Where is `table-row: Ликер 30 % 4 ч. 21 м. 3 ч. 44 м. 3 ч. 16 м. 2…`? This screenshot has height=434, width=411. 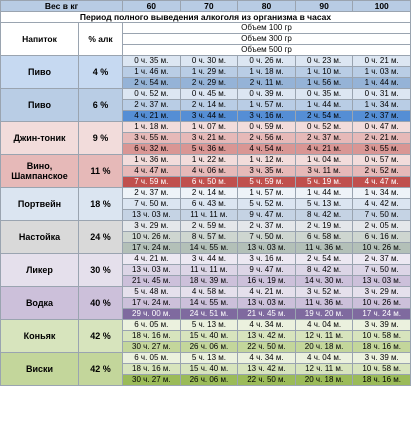 table-row: Ликер 30 % 4 ч. 21 м. 3 ч. 44 м. 3 ч. 16 м. 2… is located at coordinates (205, 270).